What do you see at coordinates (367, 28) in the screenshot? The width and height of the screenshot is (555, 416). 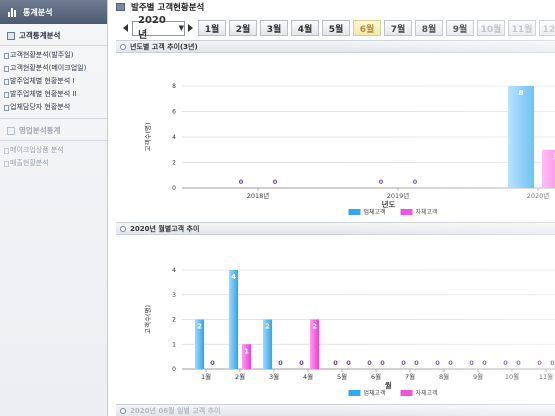 I see `month-button-6: 6월` at bounding box center [367, 28].